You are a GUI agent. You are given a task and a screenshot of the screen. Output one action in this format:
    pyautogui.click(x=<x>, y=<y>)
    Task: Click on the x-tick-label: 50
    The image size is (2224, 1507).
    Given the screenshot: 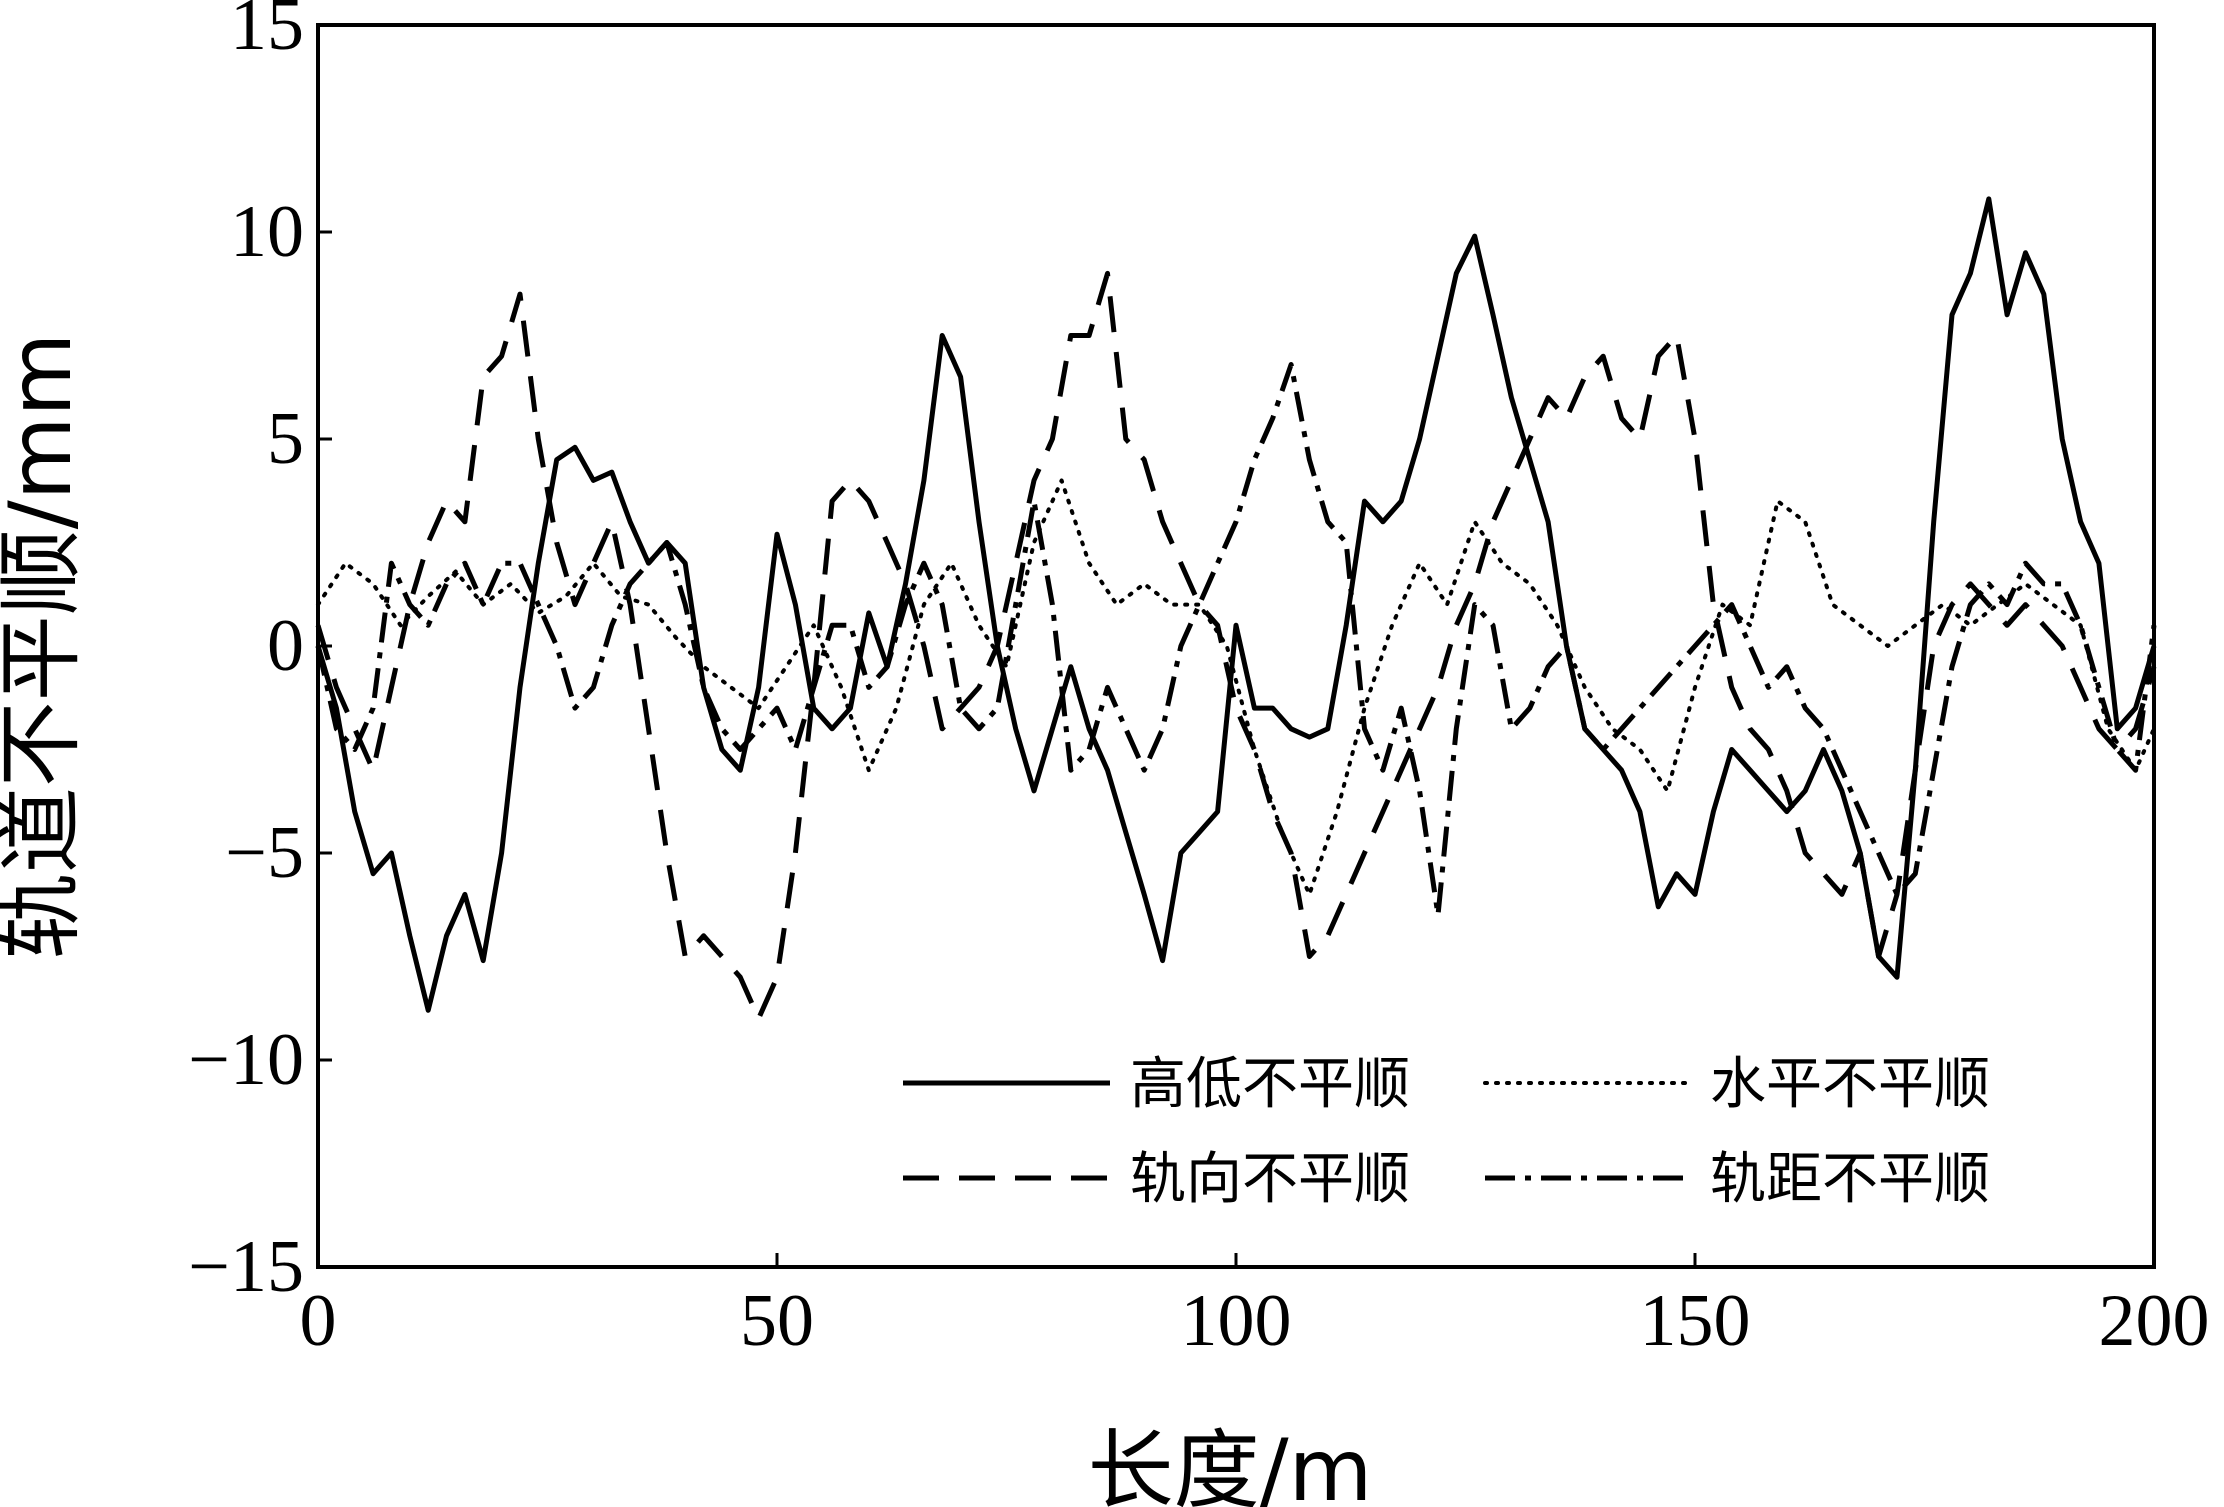 What is the action you would take?
    pyautogui.click(x=777, y=1321)
    